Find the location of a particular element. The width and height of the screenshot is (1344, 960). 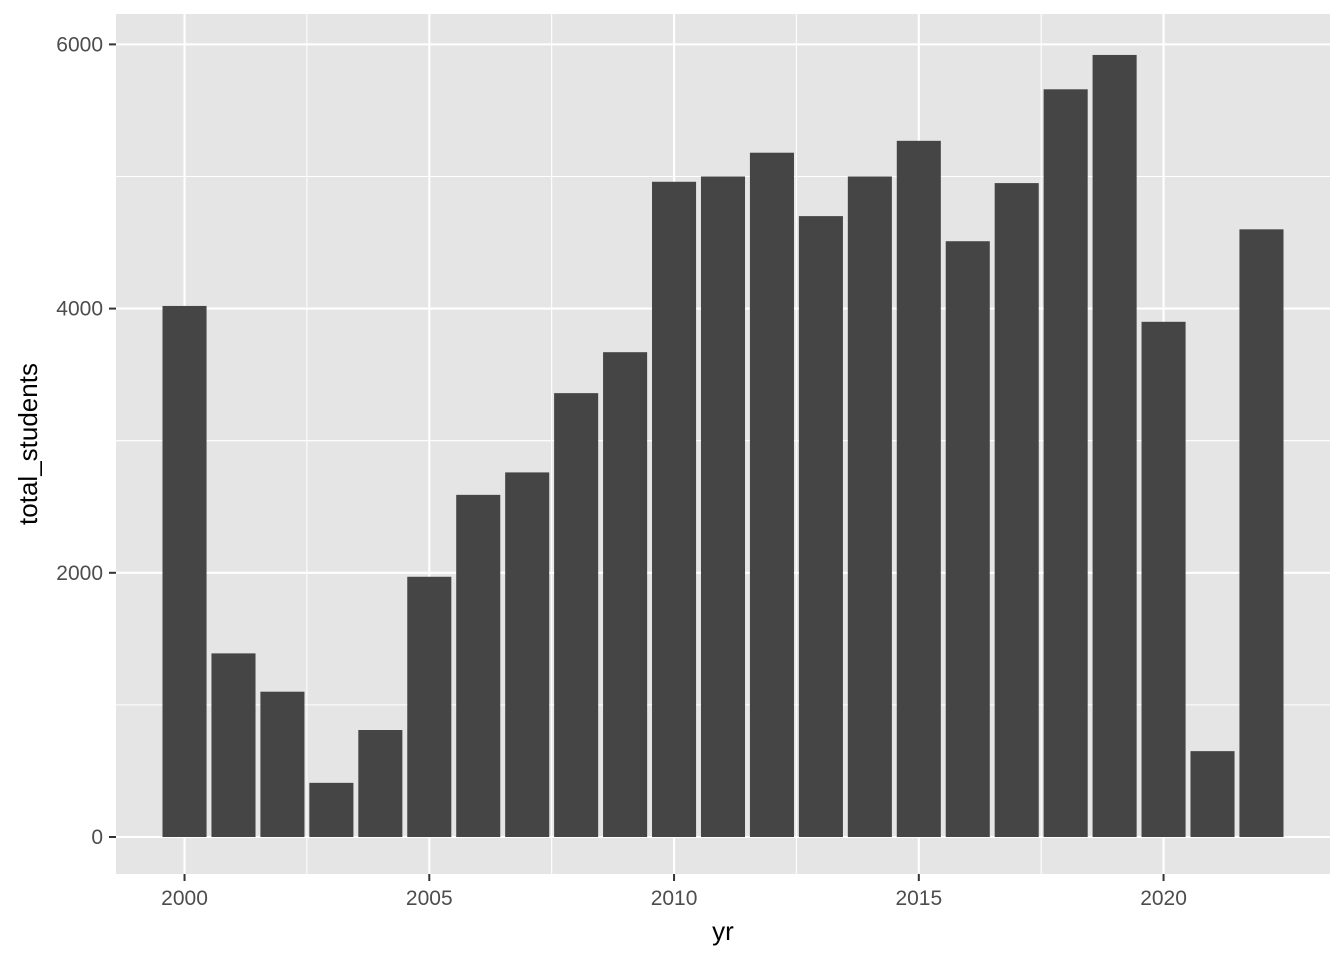

x-tick-label: 2000 is located at coordinates (184, 898).